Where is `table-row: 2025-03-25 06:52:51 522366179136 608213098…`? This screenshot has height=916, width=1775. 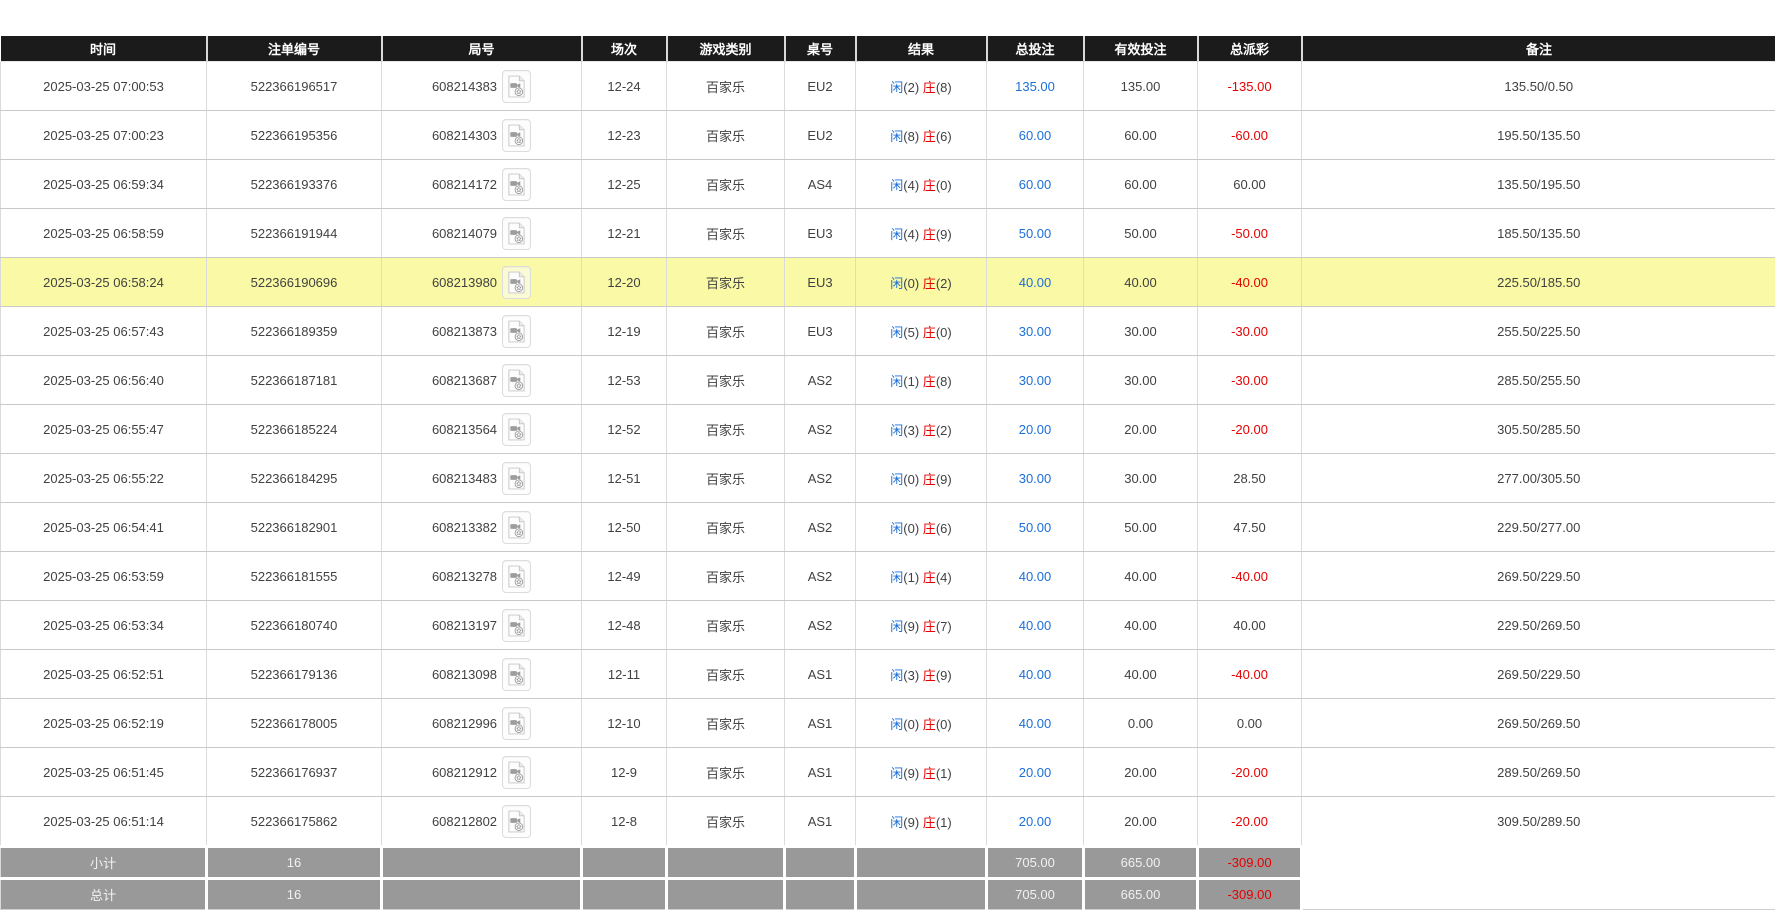
table-row: 2025-03-25 06:52:51 522366179136 608213098… is located at coordinates (887, 674).